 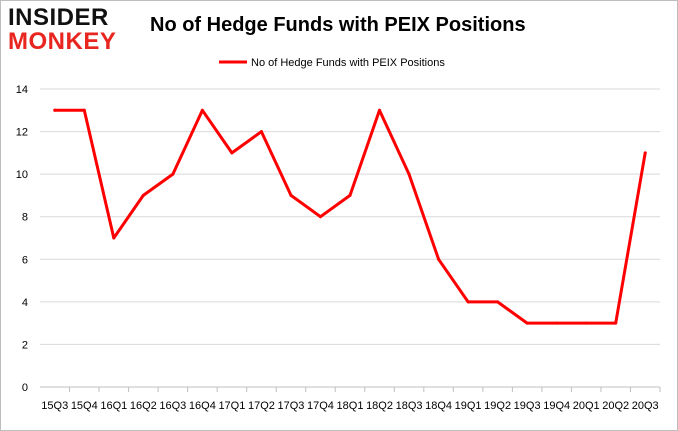 What do you see at coordinates (25, 345) in the screenshot?
I see `y-tick-label: 2` at bounding box center [25, 345].